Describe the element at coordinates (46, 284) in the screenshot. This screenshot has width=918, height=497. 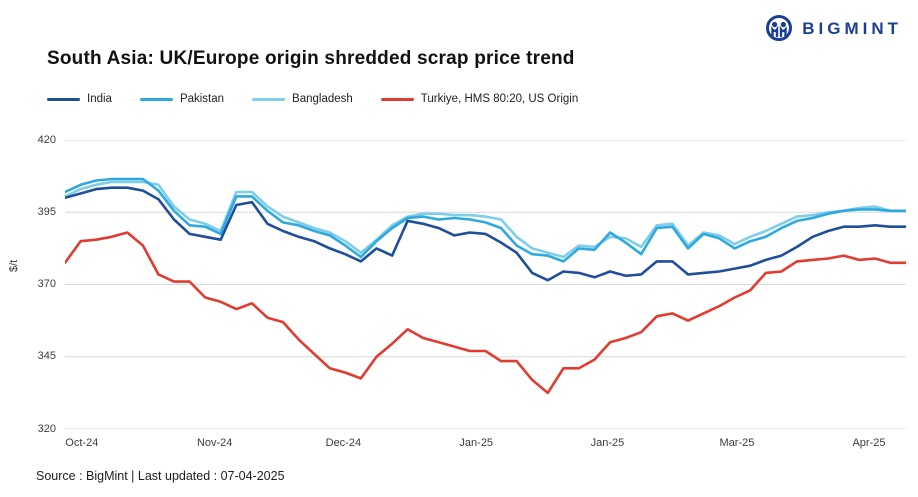
I see `y-tick-label: 370` at that location.